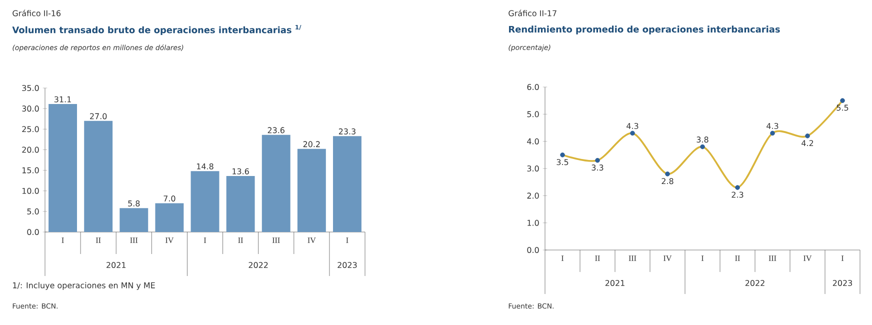 The width and height of the screenshot is (872, 325). What do you see at coordinates (644, 30) in the screenshot?
I see `chart-title: Rendimiento promedio de operaciones interbancarias` at bounding box center [644, 30].